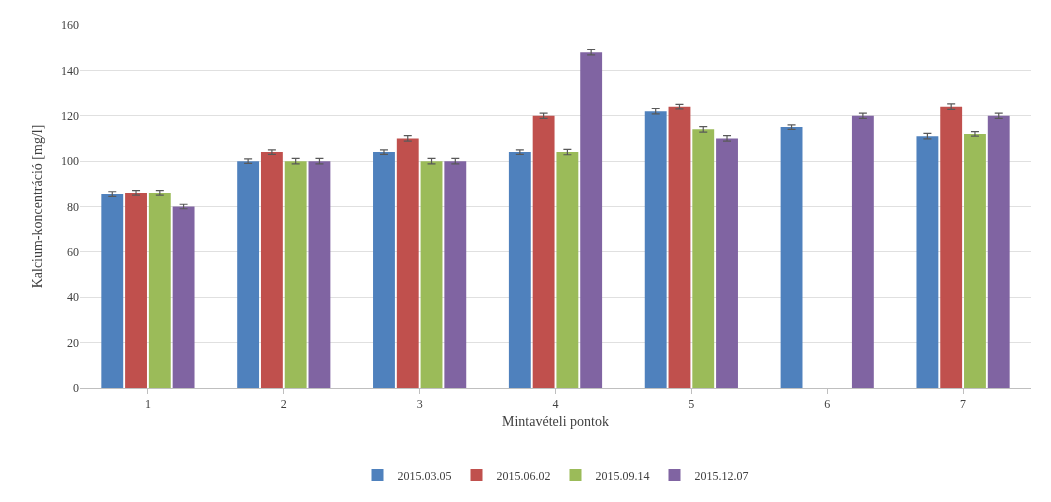  I want to click on x-axis-title: Mintavételi pontok, so click(555, 421).